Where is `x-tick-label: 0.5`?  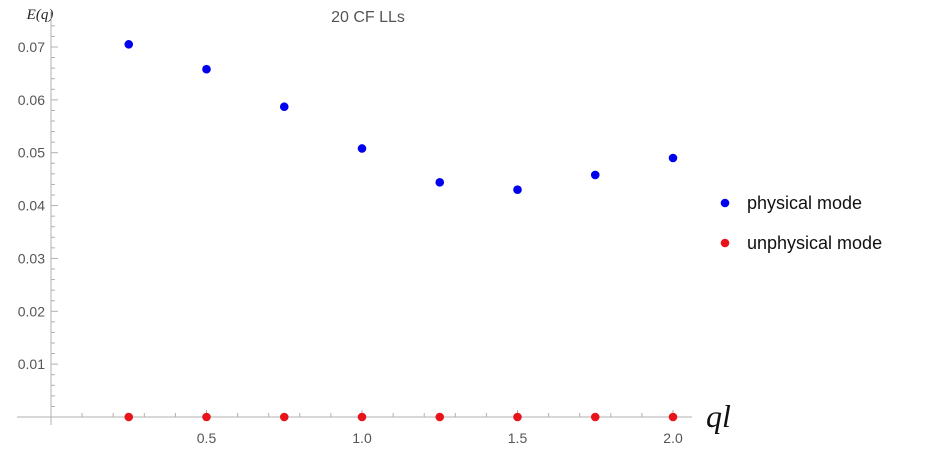
x-tick-label: 0.5 is located at coordinates (207, 438).